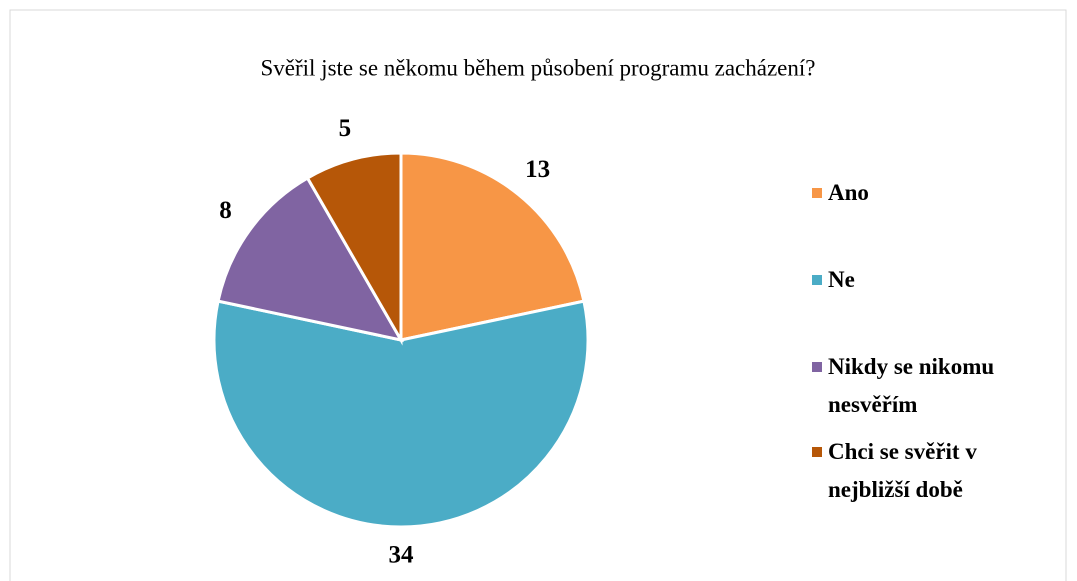 Image resolution: width=1077 pixels, height=581 pixels. What do you see at coordinates (345, 128) in the screenshot?
I see `data-label: 5` at bounding box center [345, 128].